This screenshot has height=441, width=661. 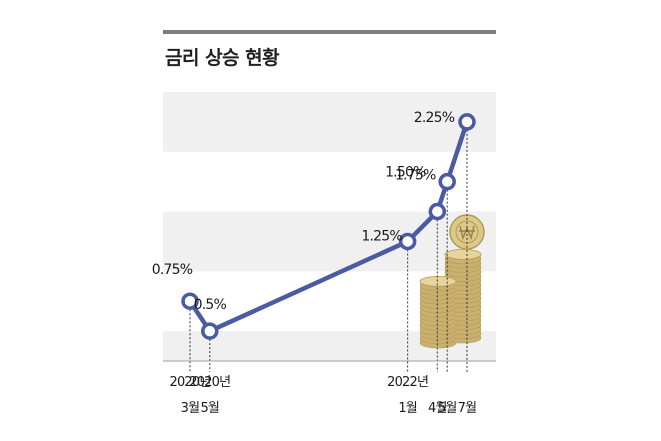 I want to click on x-tick-label-month: 4월, so click(x=437, y=408).